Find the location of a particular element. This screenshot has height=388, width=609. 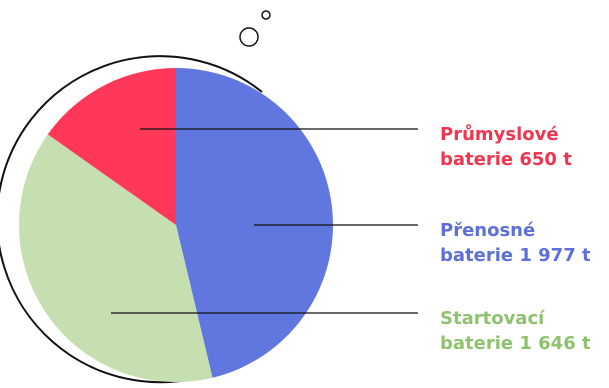

bubble-large-icon is located at coordinates (249, 37).